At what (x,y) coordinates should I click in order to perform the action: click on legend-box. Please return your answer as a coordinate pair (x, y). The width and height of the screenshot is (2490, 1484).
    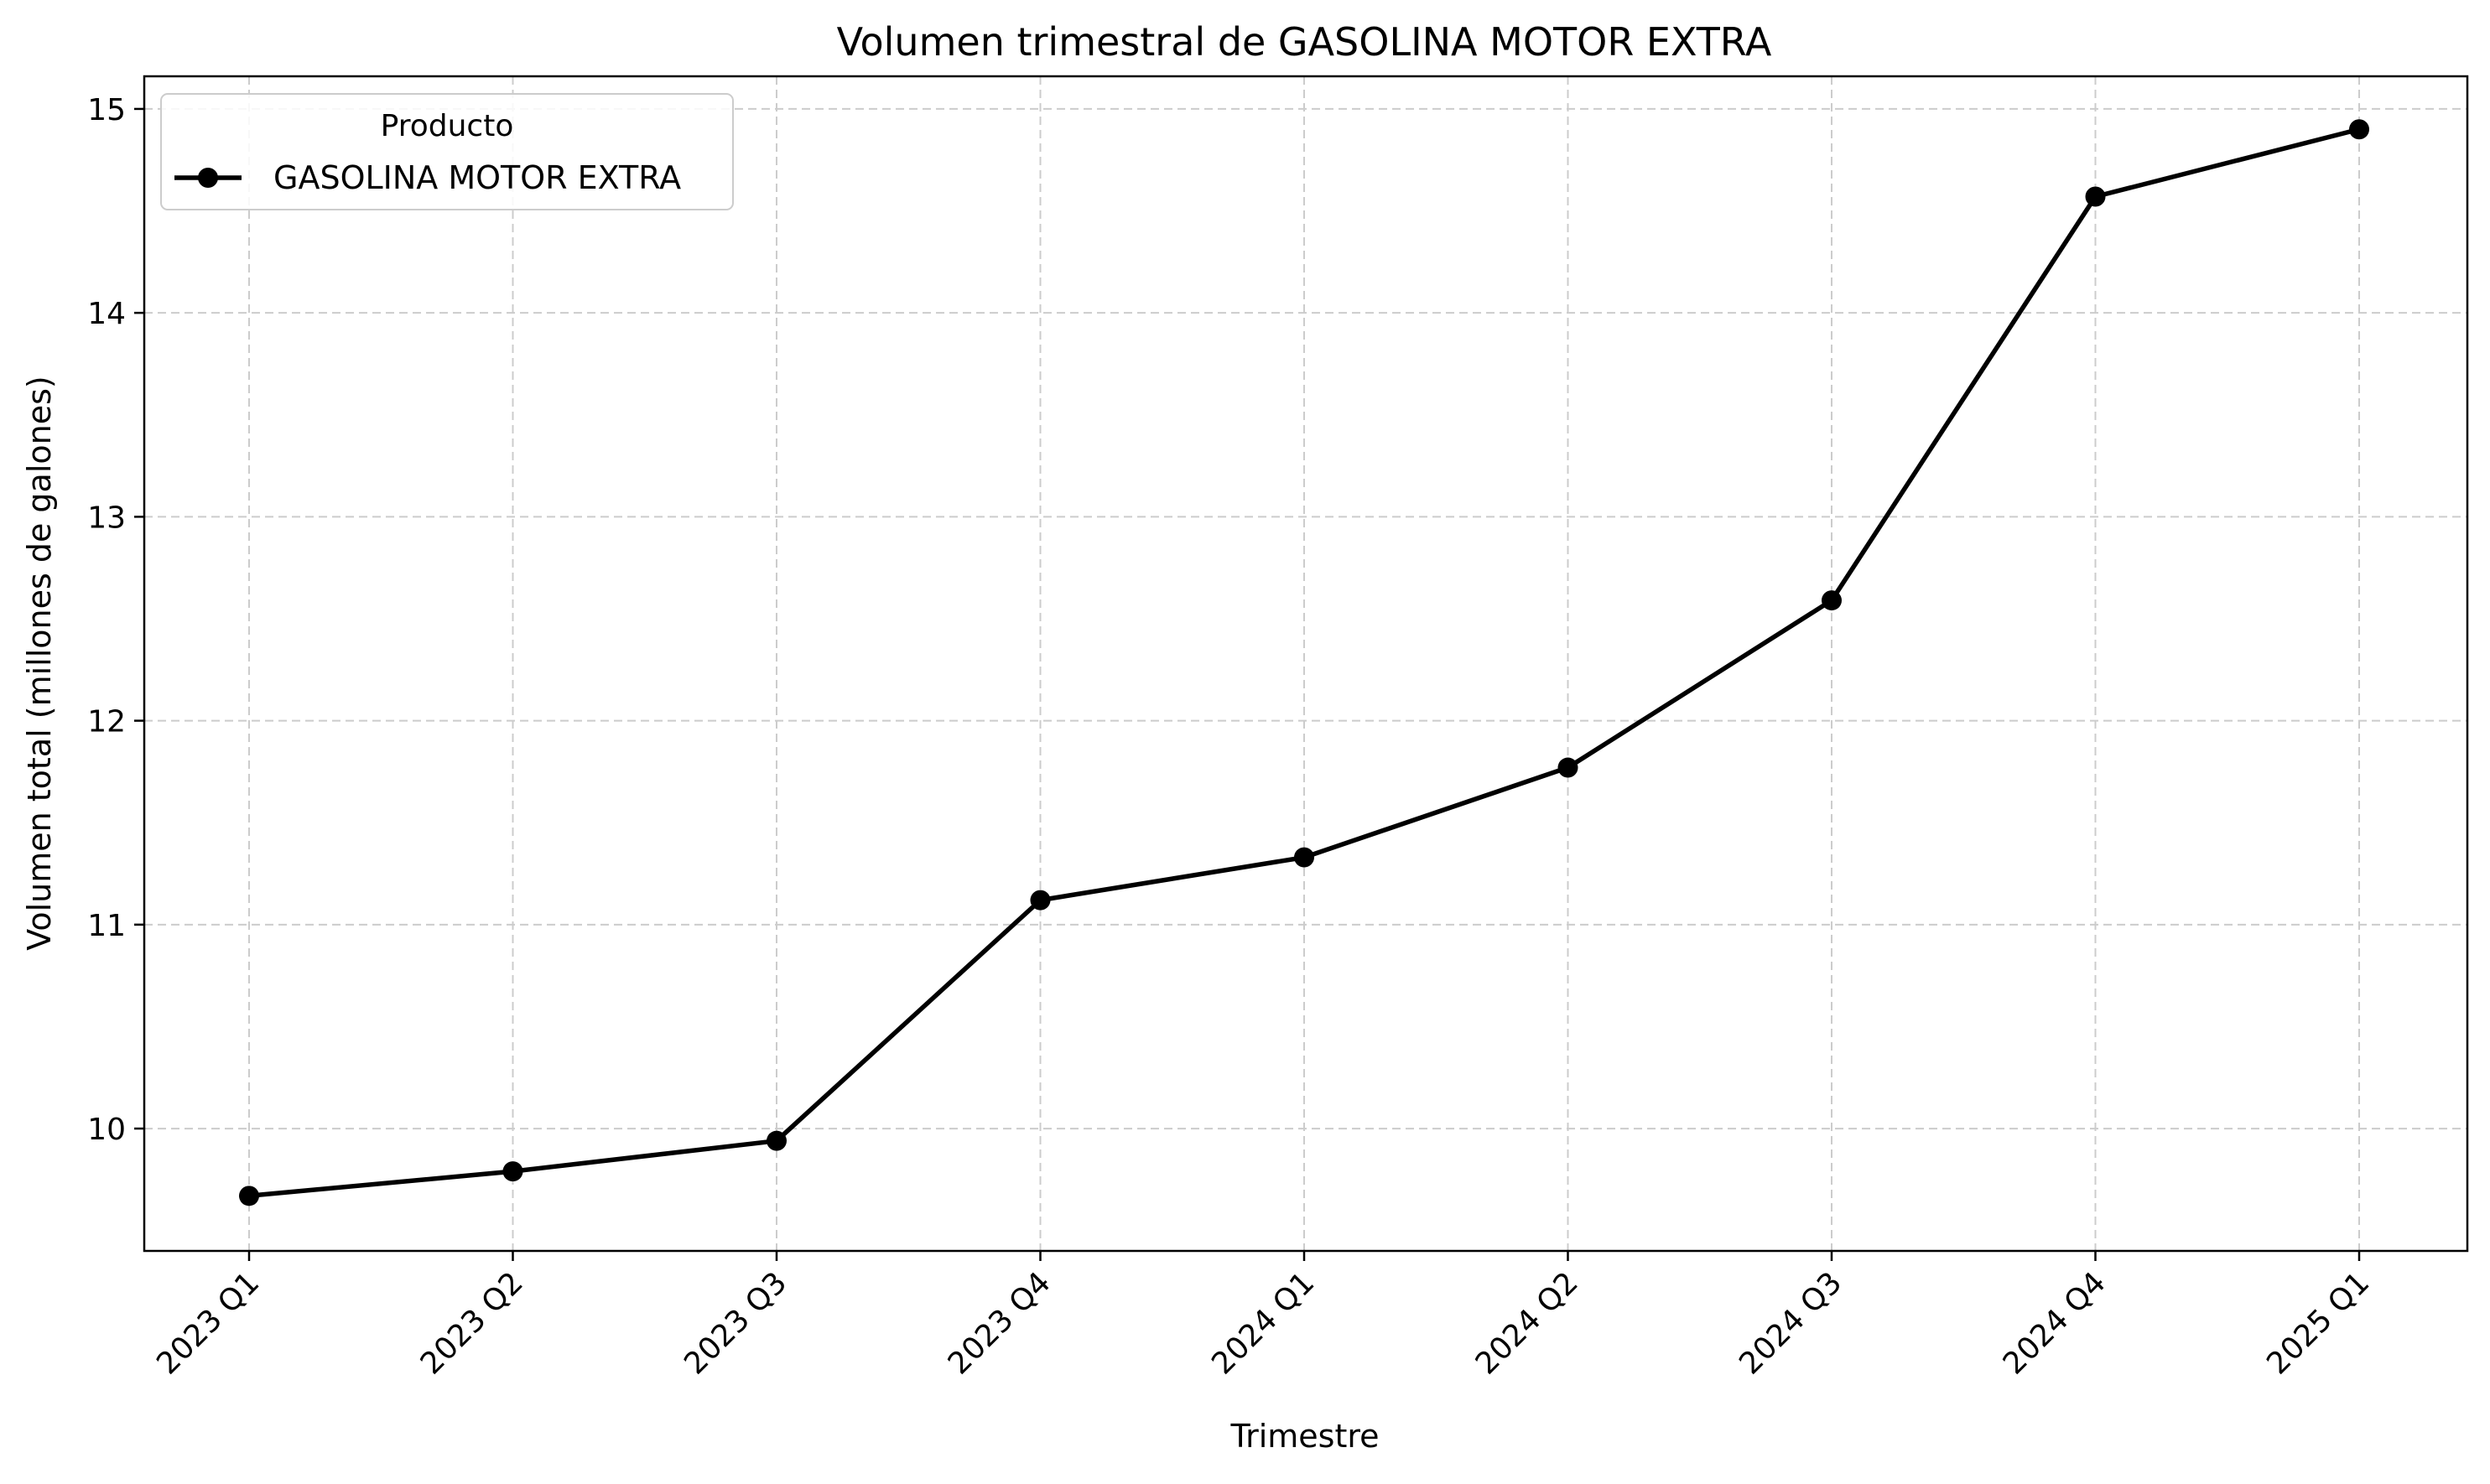
    Looking at the image, I should click on (447, 151).